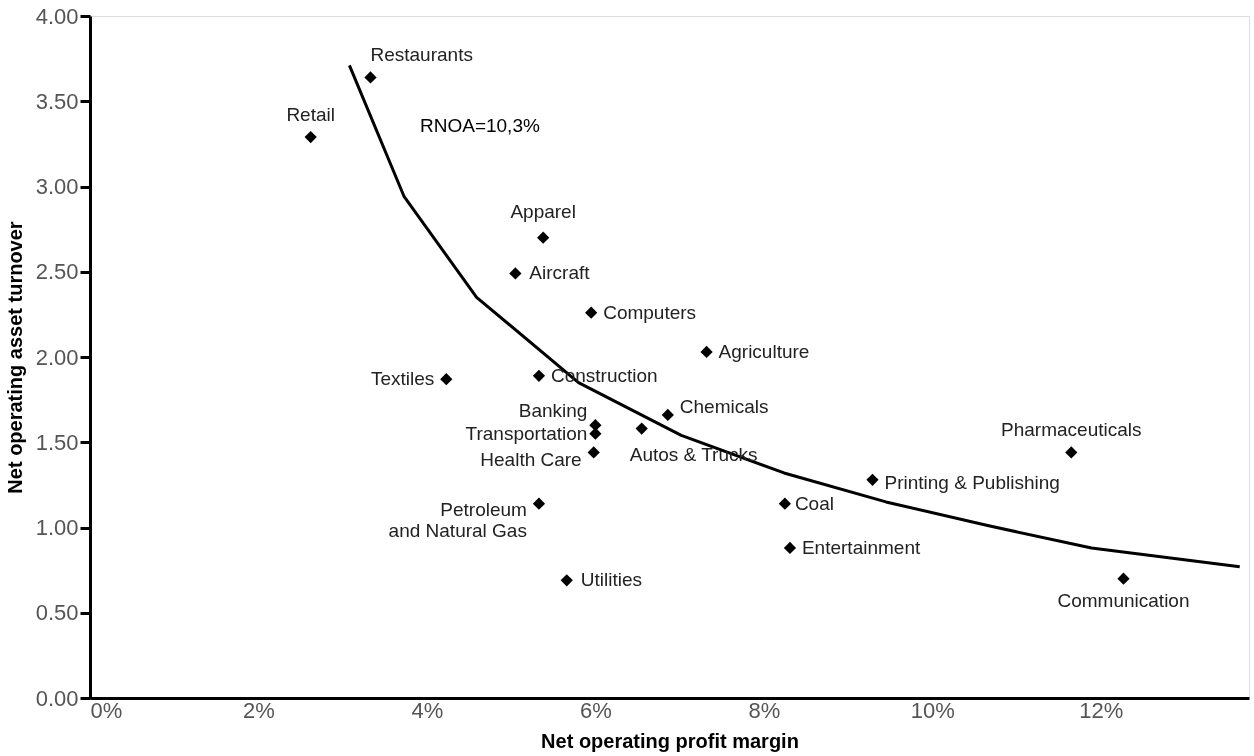 This screenshot has width=1254, height=756. I want to click on x-tick-label: 12%, so click(1101, 710).